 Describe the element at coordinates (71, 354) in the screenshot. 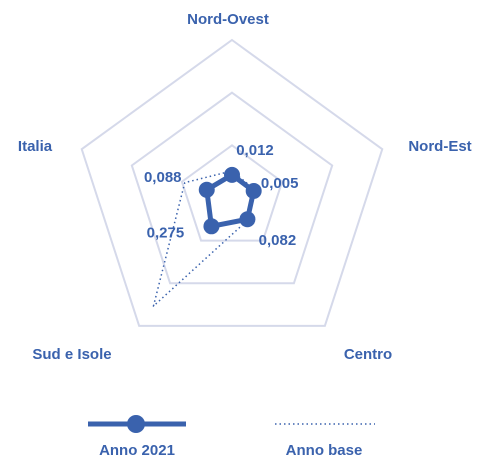

I see `axis-label: Sud e Isole` at that location.